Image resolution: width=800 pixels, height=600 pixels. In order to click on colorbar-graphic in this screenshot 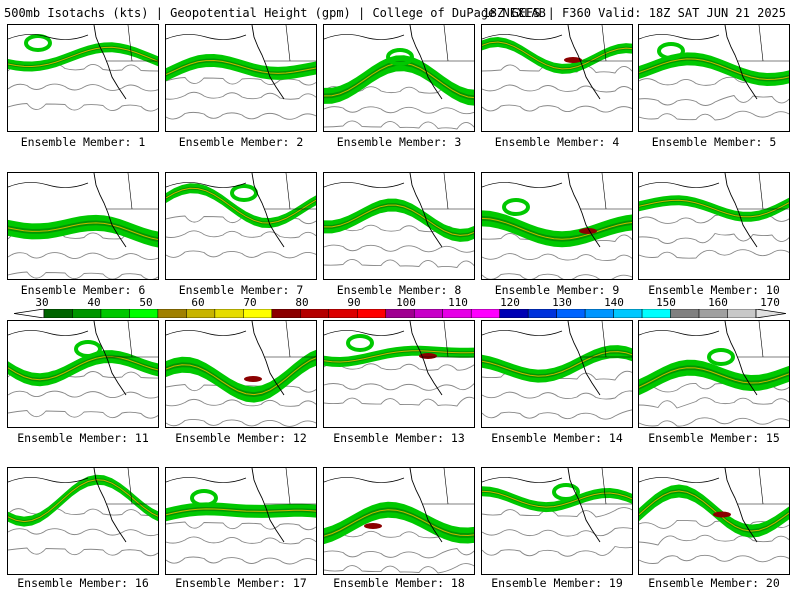, I will do `click(400, 313)`.